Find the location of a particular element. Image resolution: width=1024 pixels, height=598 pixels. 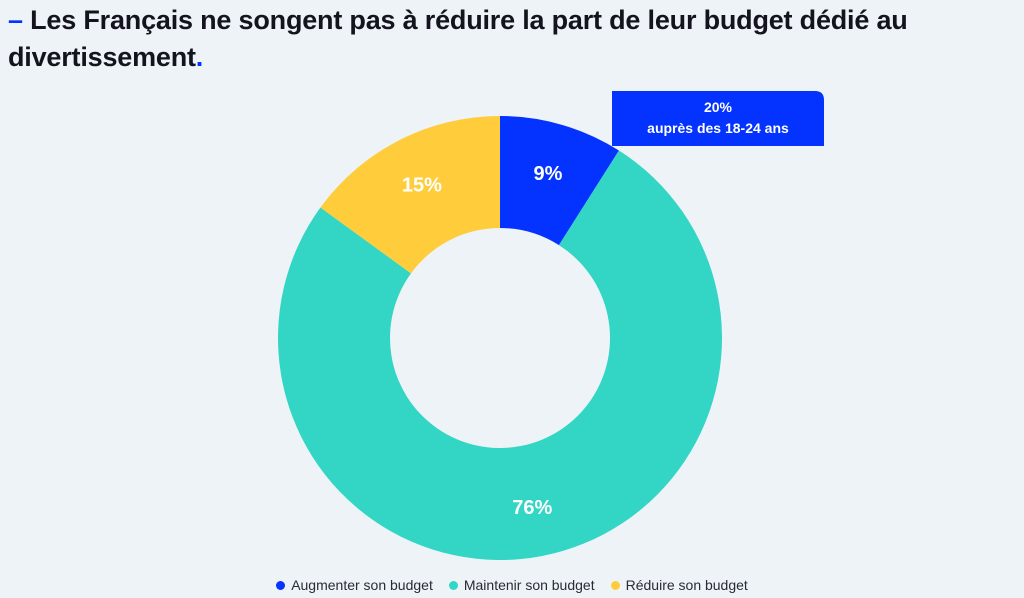

slice-reduire is located at coordinates (410, 195).